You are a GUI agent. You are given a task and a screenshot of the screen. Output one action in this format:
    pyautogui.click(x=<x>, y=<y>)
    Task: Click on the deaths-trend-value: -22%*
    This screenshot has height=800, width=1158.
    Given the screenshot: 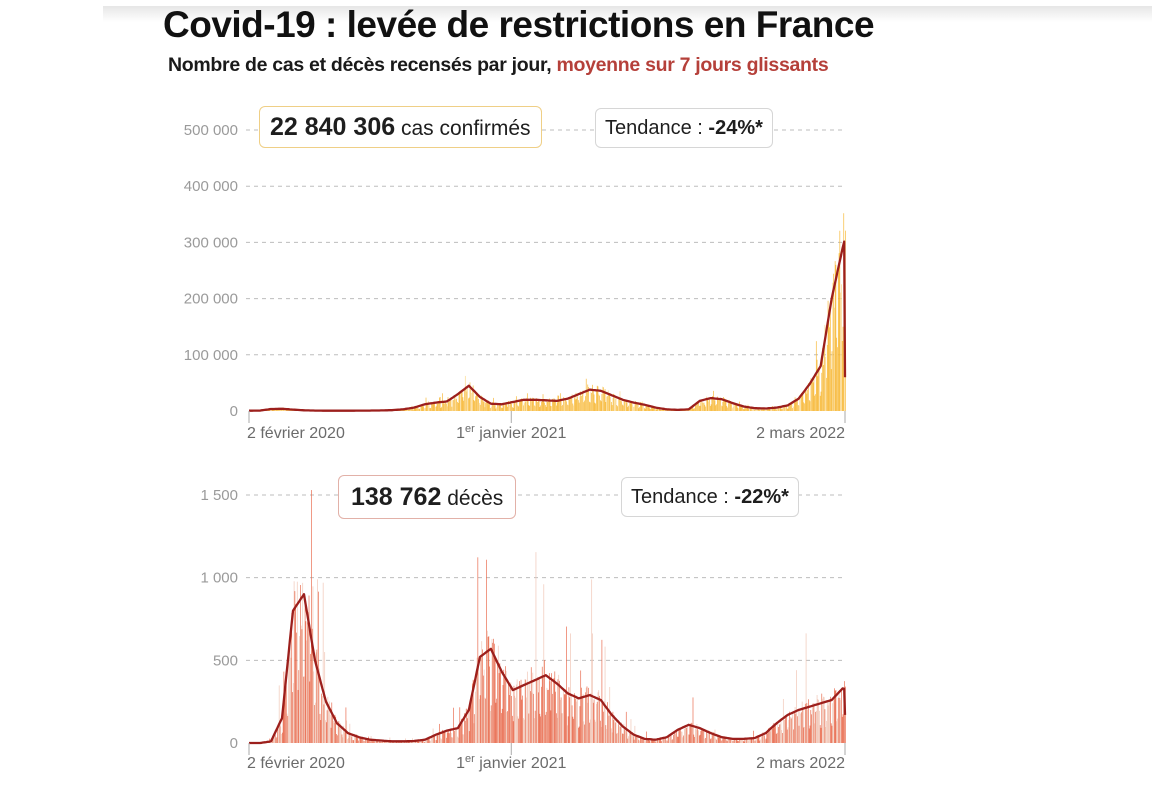 What is the action you would take?
    pyautogui.click(x=761, y=497)
    